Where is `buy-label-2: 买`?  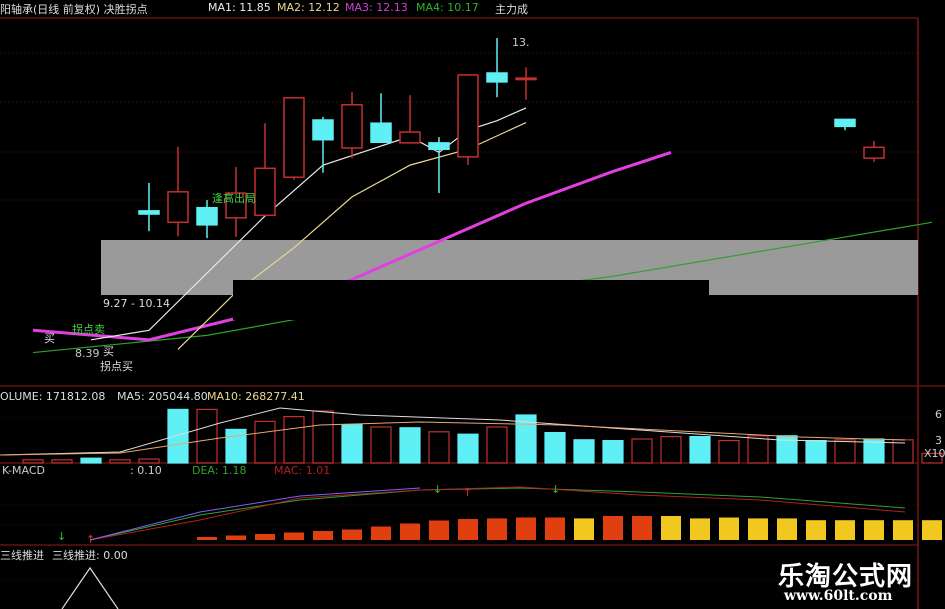 buy-label-2: 买 is located at coordinates (108, 351).